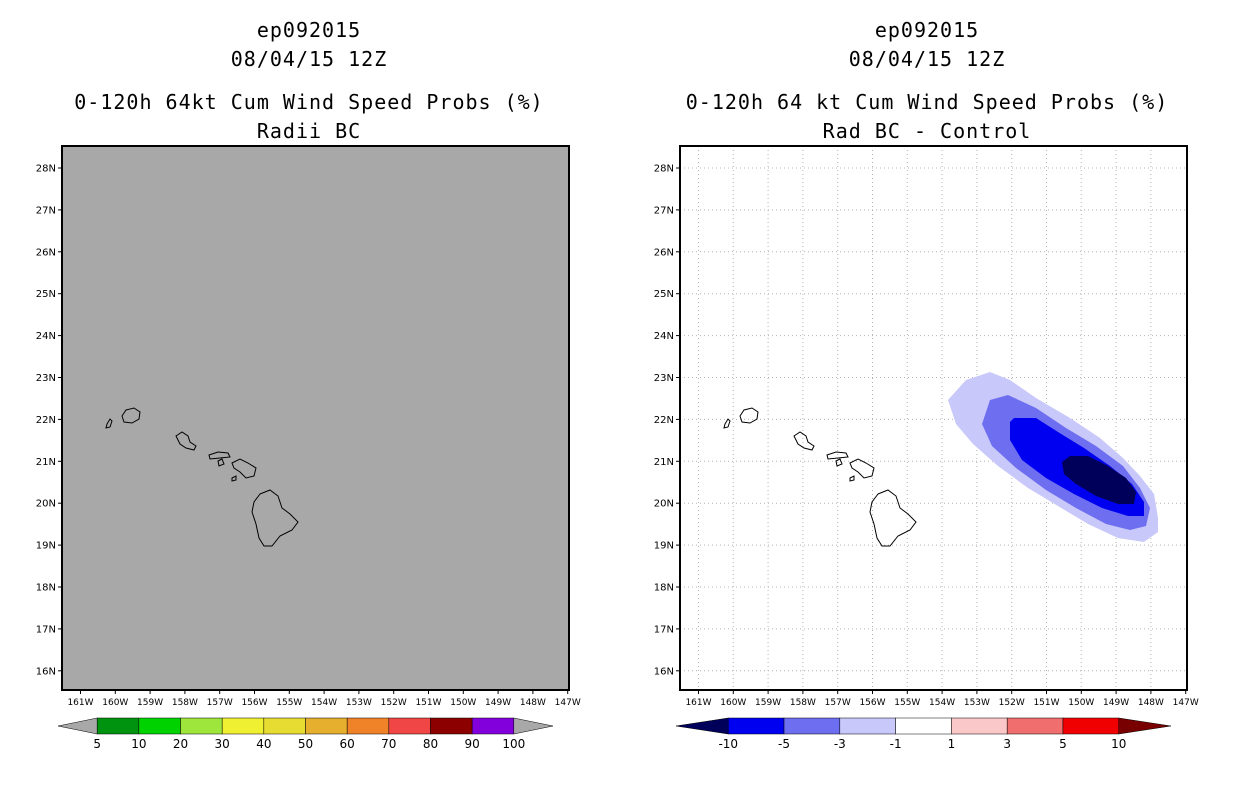 Image resolution: width=1236 pixels, height=800 pixels. Describe the element at coordinates (150, 703) in the screenshot. I see `lon-label: 159W` at that location.